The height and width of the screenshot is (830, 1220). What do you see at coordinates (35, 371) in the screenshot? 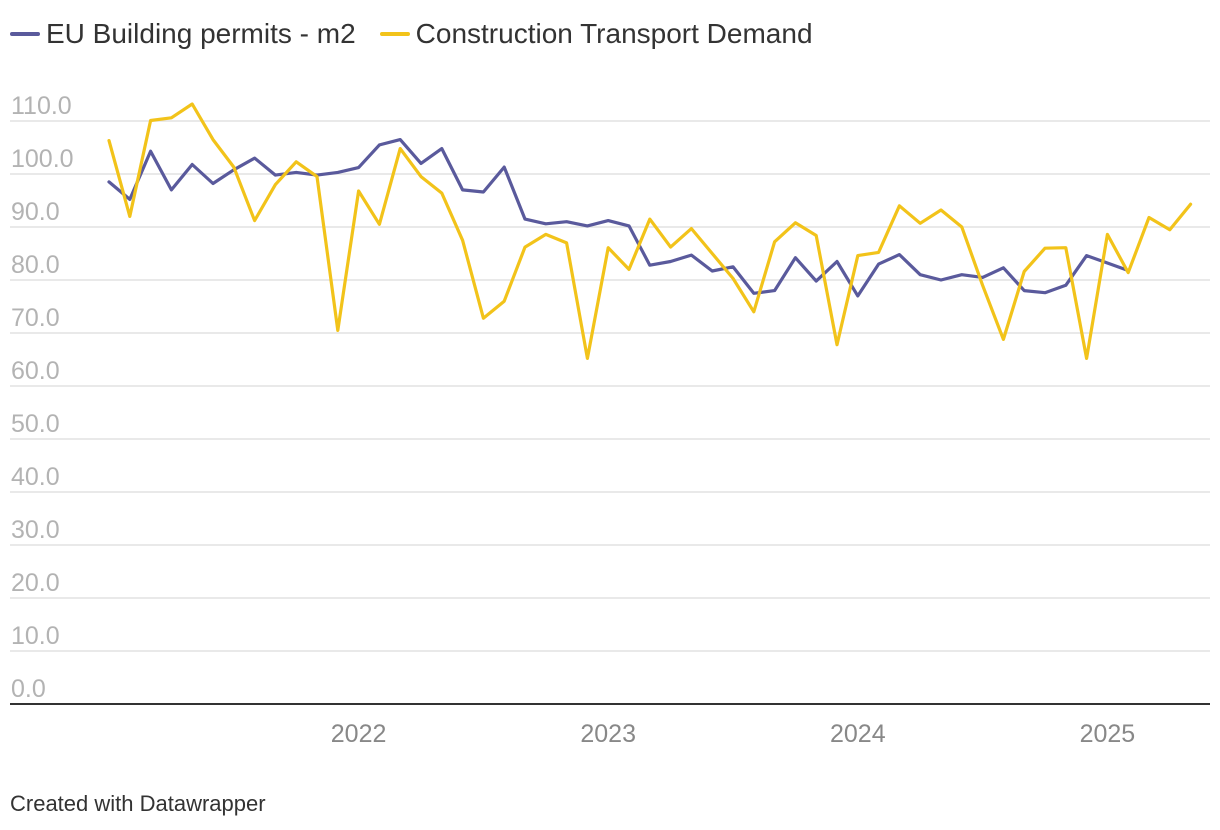
I see `y-tick-label: 60.0` at bounding box center [35, 371].